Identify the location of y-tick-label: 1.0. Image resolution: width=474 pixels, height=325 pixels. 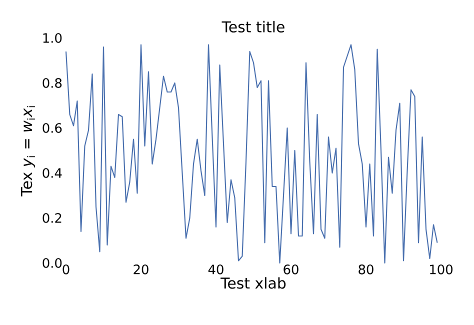
(52, 38).